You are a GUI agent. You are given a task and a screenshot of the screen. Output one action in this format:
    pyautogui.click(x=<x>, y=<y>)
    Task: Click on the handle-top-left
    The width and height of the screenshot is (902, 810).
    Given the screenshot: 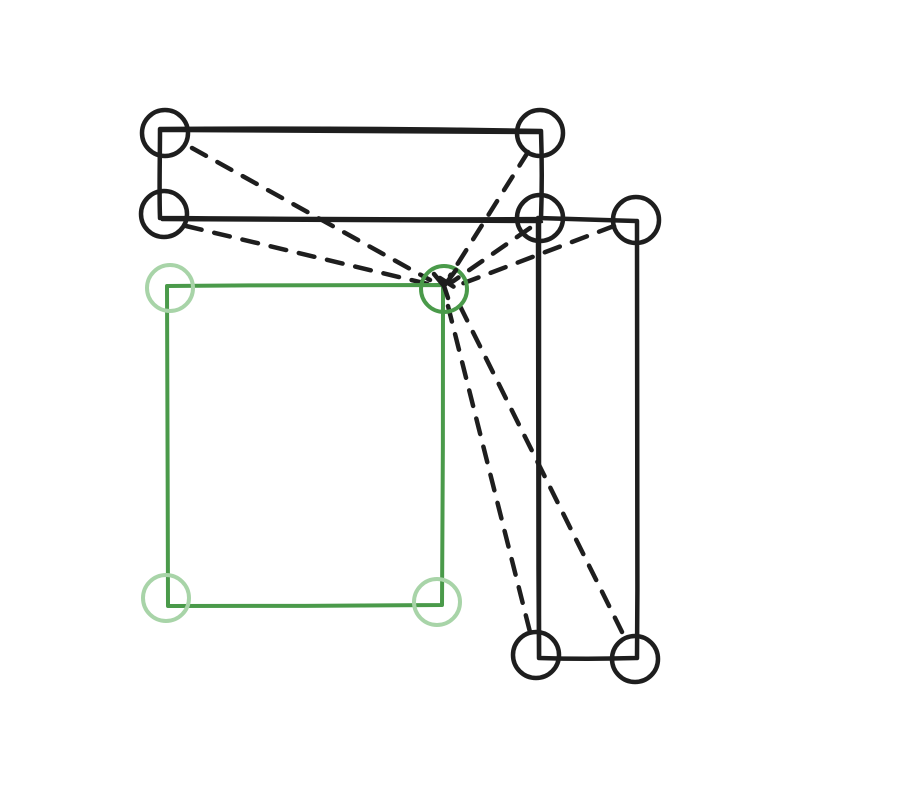 What is the action you would take?
    pyautogui.click(x=165, y=133)
    